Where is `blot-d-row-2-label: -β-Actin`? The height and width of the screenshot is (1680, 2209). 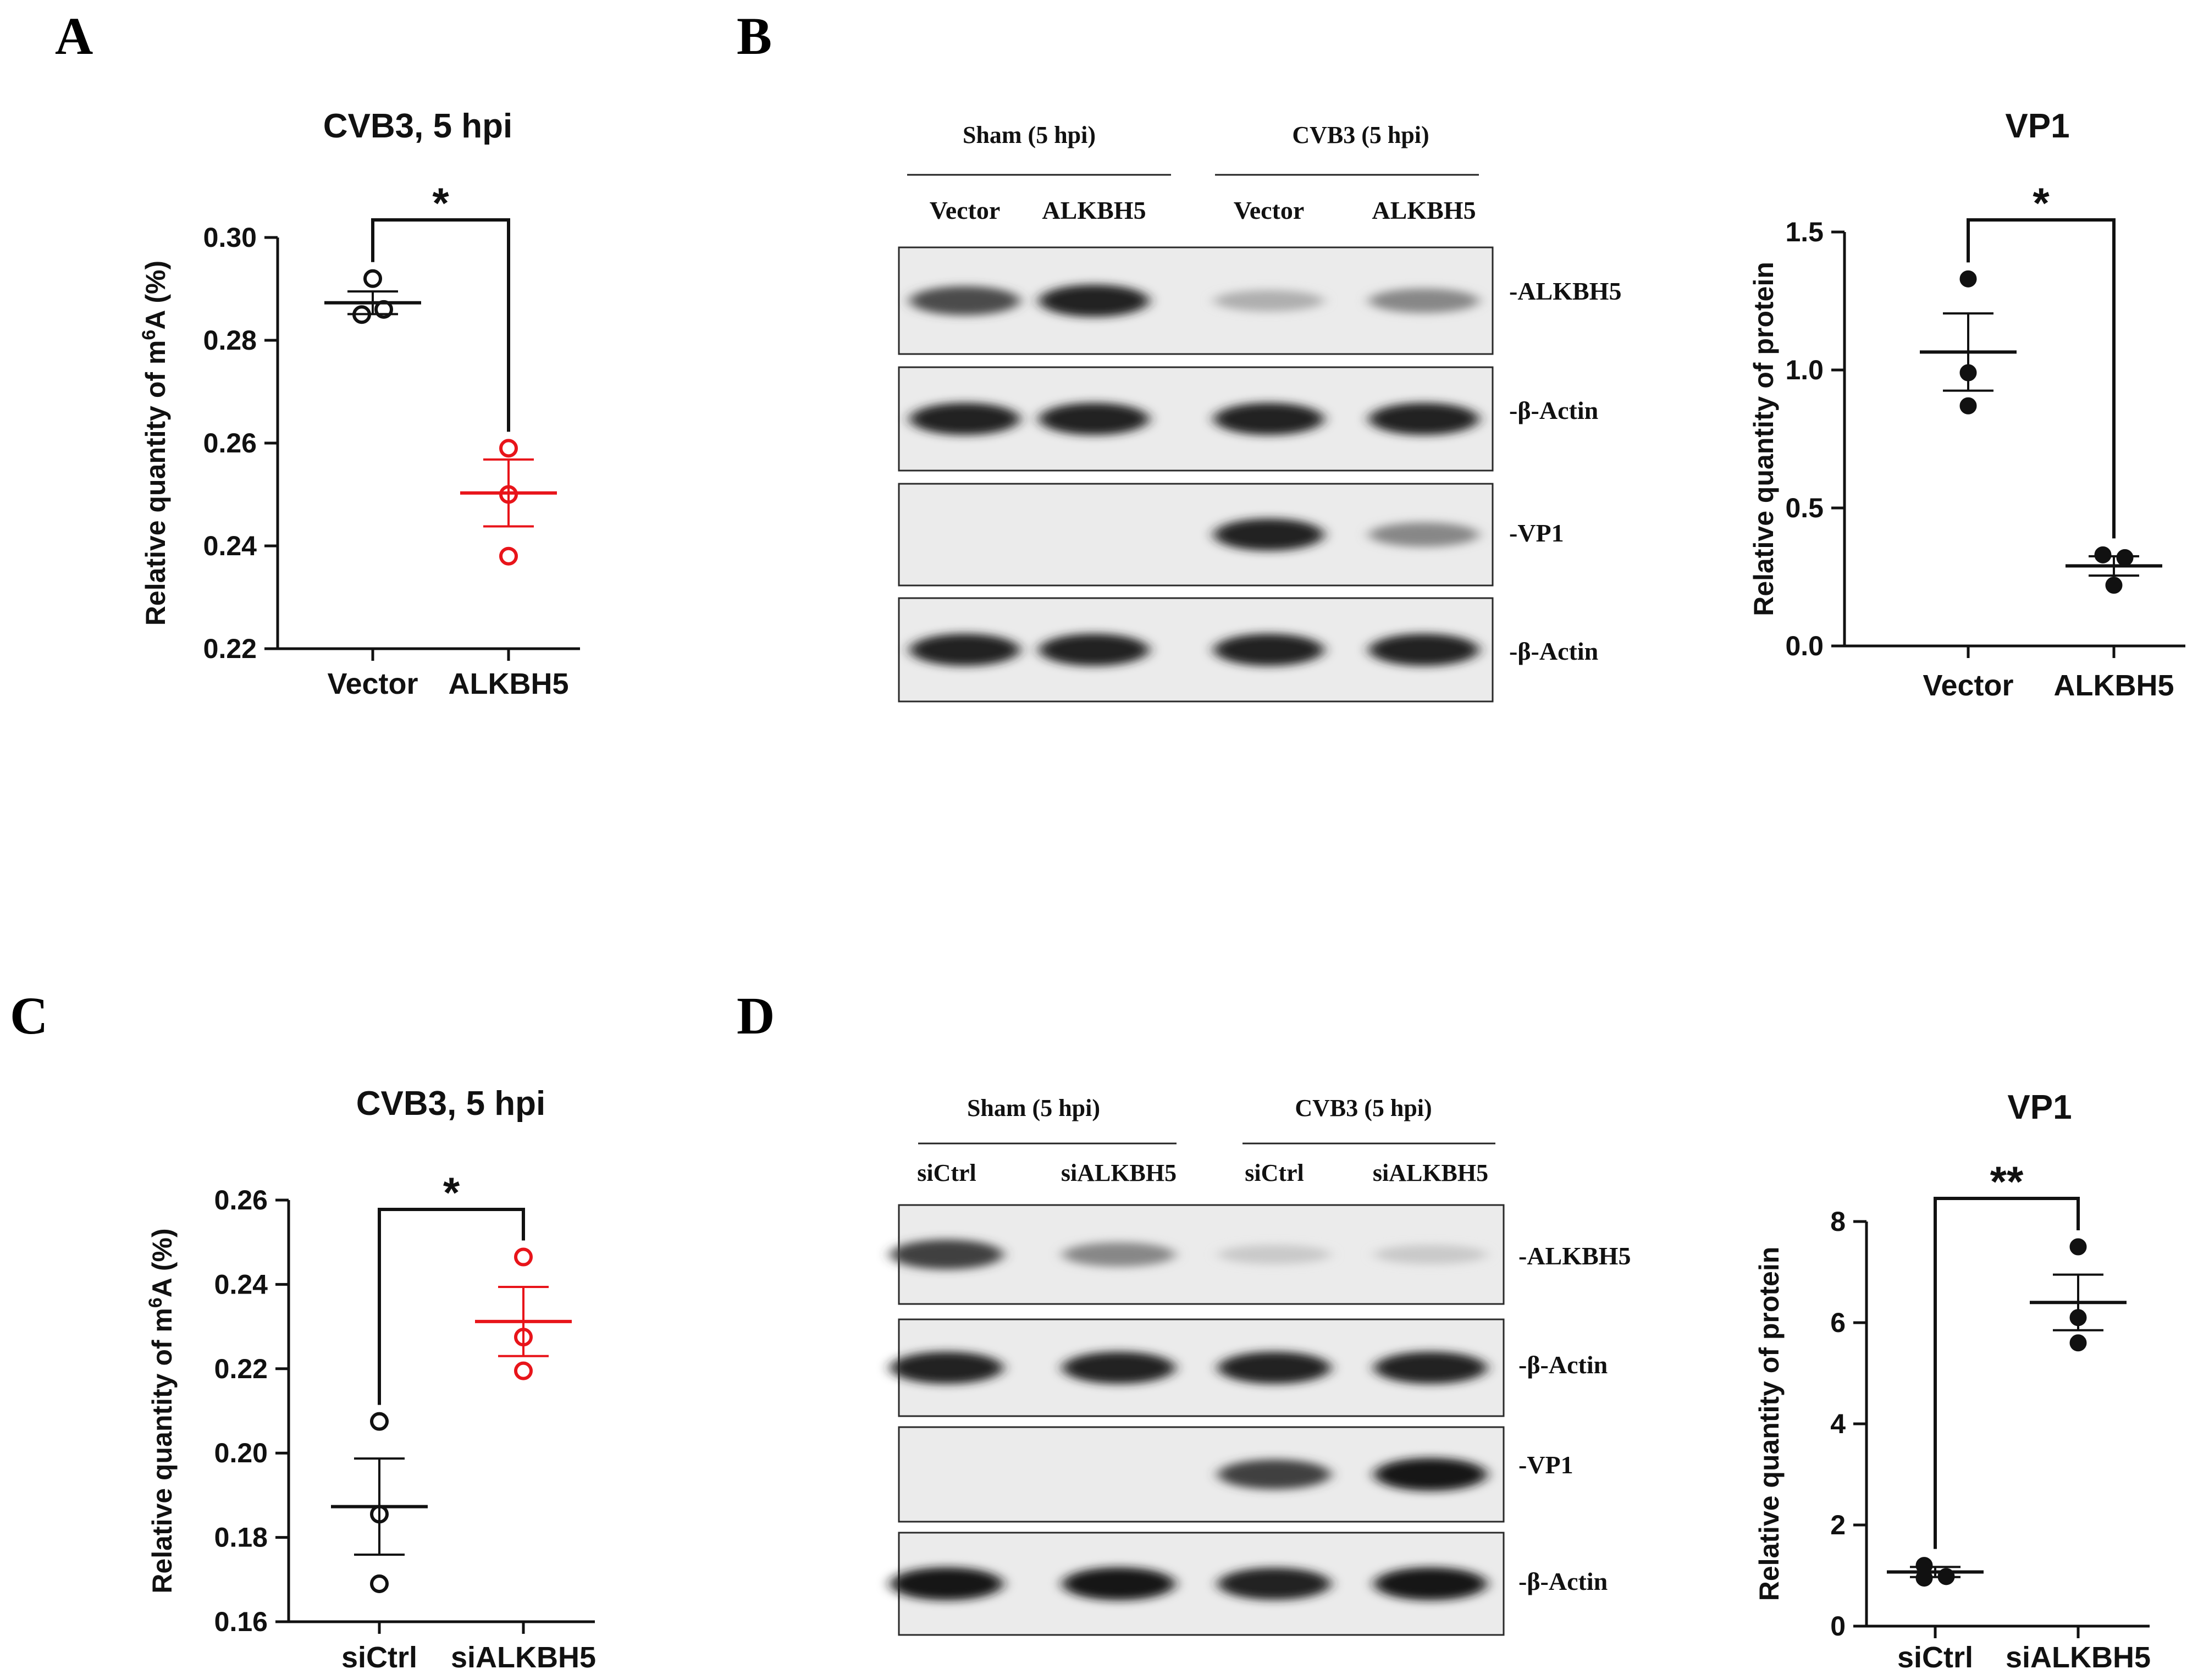
blot-d-row-2-label: -β-Actin is located at coordinates (1563, 1365).